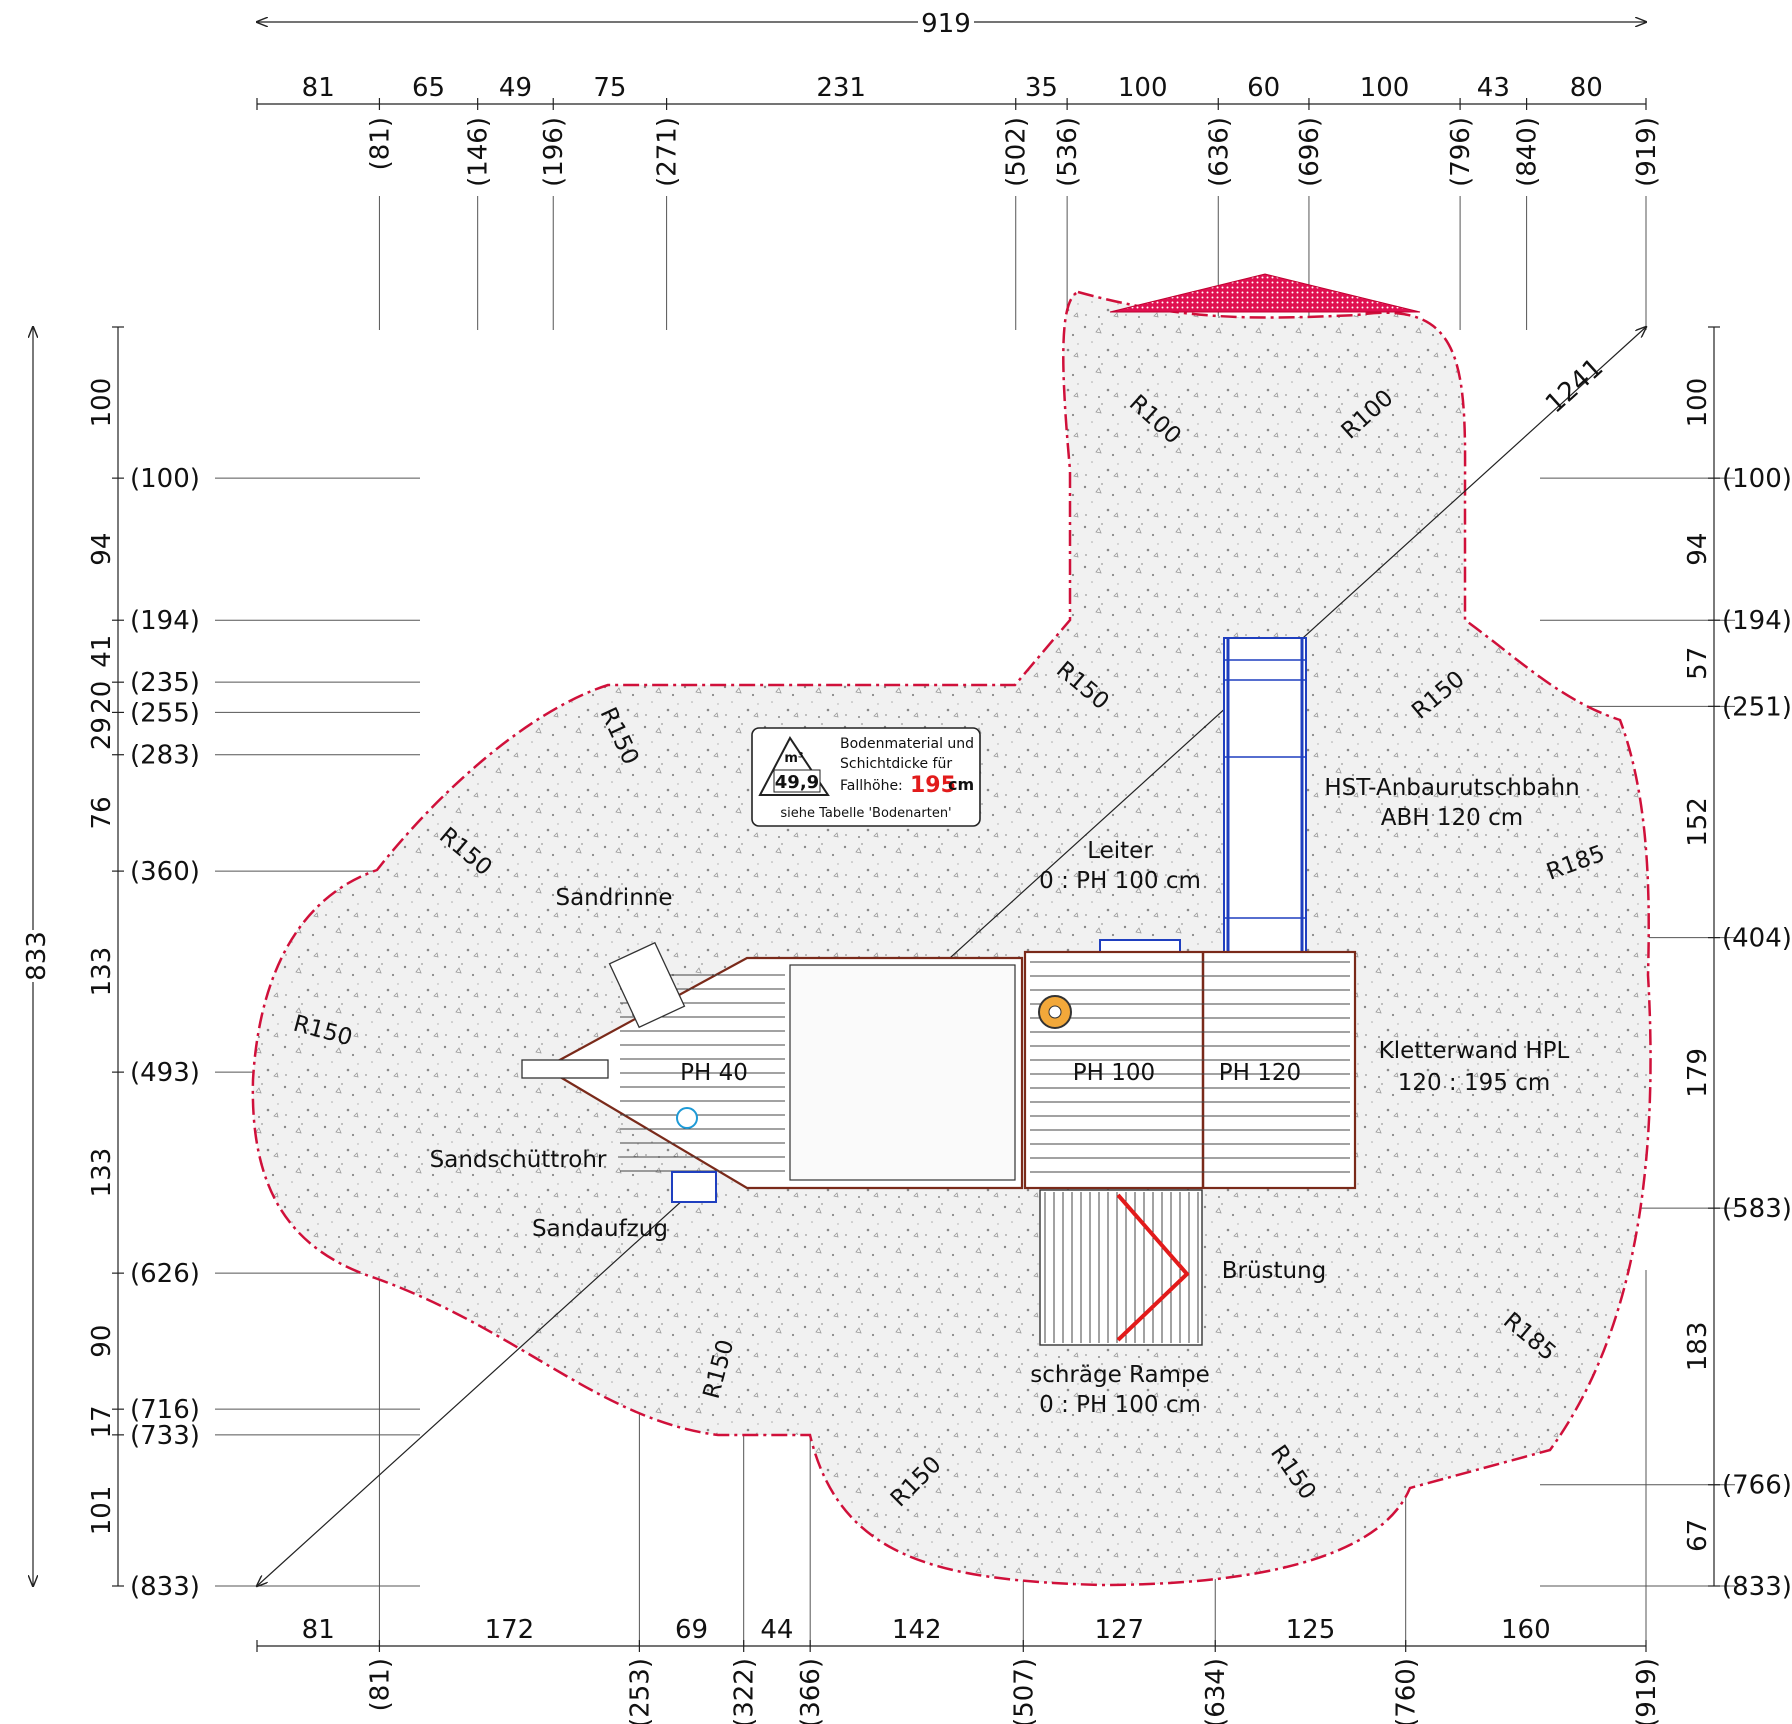  I want to click on slide, so click(1265, 808).